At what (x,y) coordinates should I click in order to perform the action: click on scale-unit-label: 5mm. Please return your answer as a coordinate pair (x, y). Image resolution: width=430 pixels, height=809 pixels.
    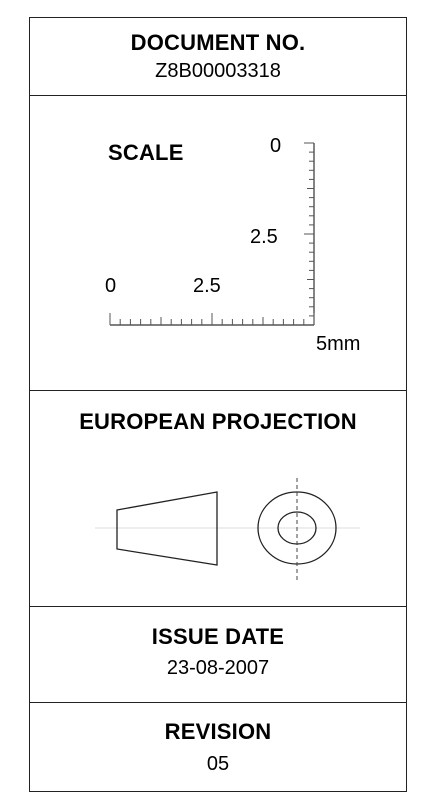
    Looking at the image, I should click on (338, 344).